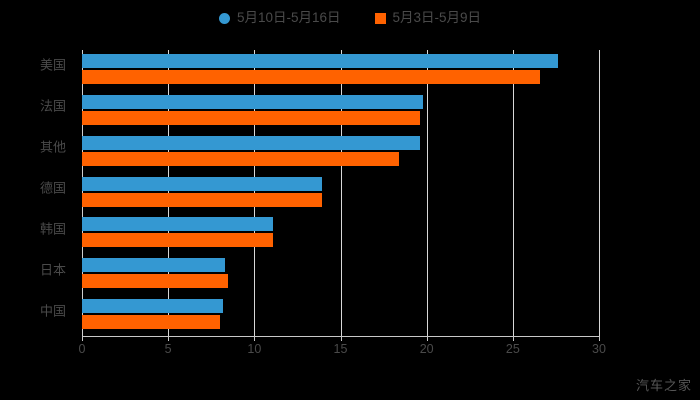 This screenshot has height=400, width=700. Describe the element at coordinates (350, 18) in the screenshot. I see `chart-legend: 5月10日-5月16日 5月3日-5月9日` at that location.